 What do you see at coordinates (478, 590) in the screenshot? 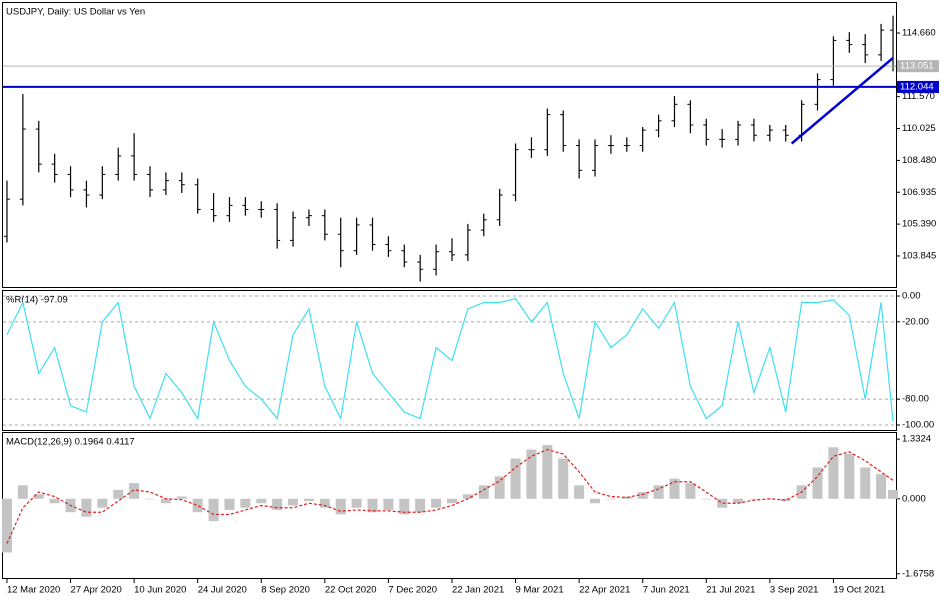
I see `x-tick-label: 22 Jan 2021` at bounding box center [478, 590].